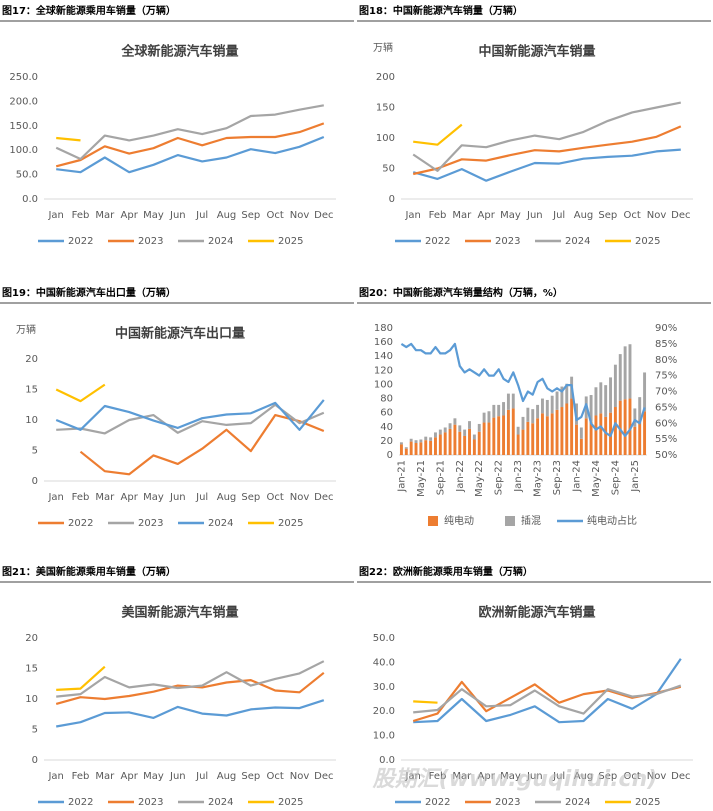 The height and width of the screenshot is (811, 713). What do you see at coordinates (80, 802) in the screenshot?
I see `legend-label: 2022` at bounding box center [80, 802].